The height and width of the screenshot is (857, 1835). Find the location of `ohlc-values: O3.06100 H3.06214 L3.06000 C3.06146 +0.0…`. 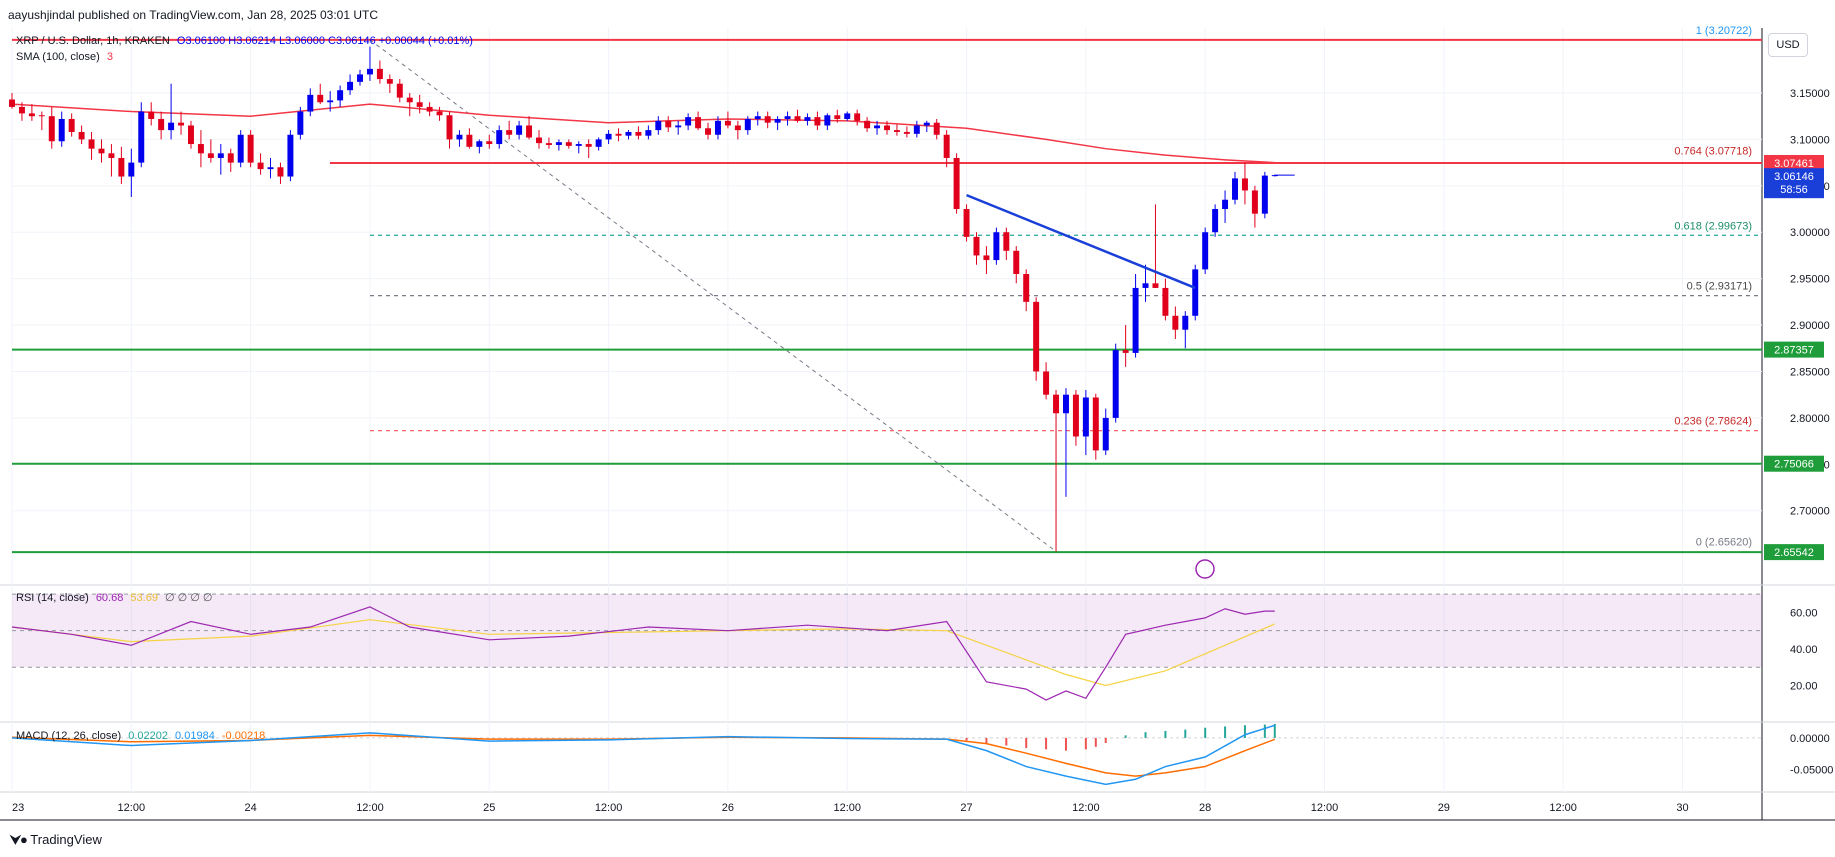

ohlc-values: O3.06100 H3.06214 L3.06000 C3.06146 +0.0… is located at coordinates (324, 41).